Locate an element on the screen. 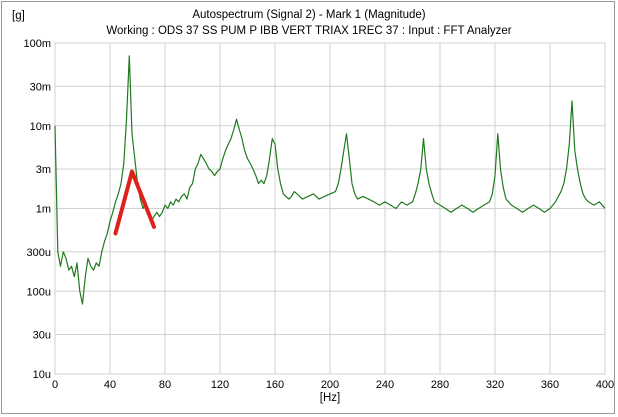 This screenshot has width=618, height=417. annotation-layer is located at coordinates (134, 202).